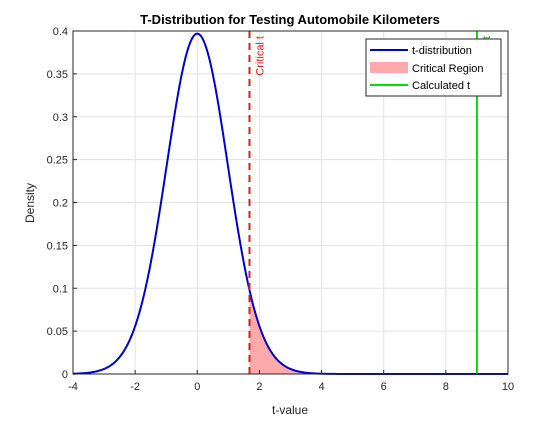 This screenshot has width=560, height=425. I want to click on legend-label-critical-region: Critical Region, so click(448, 69).